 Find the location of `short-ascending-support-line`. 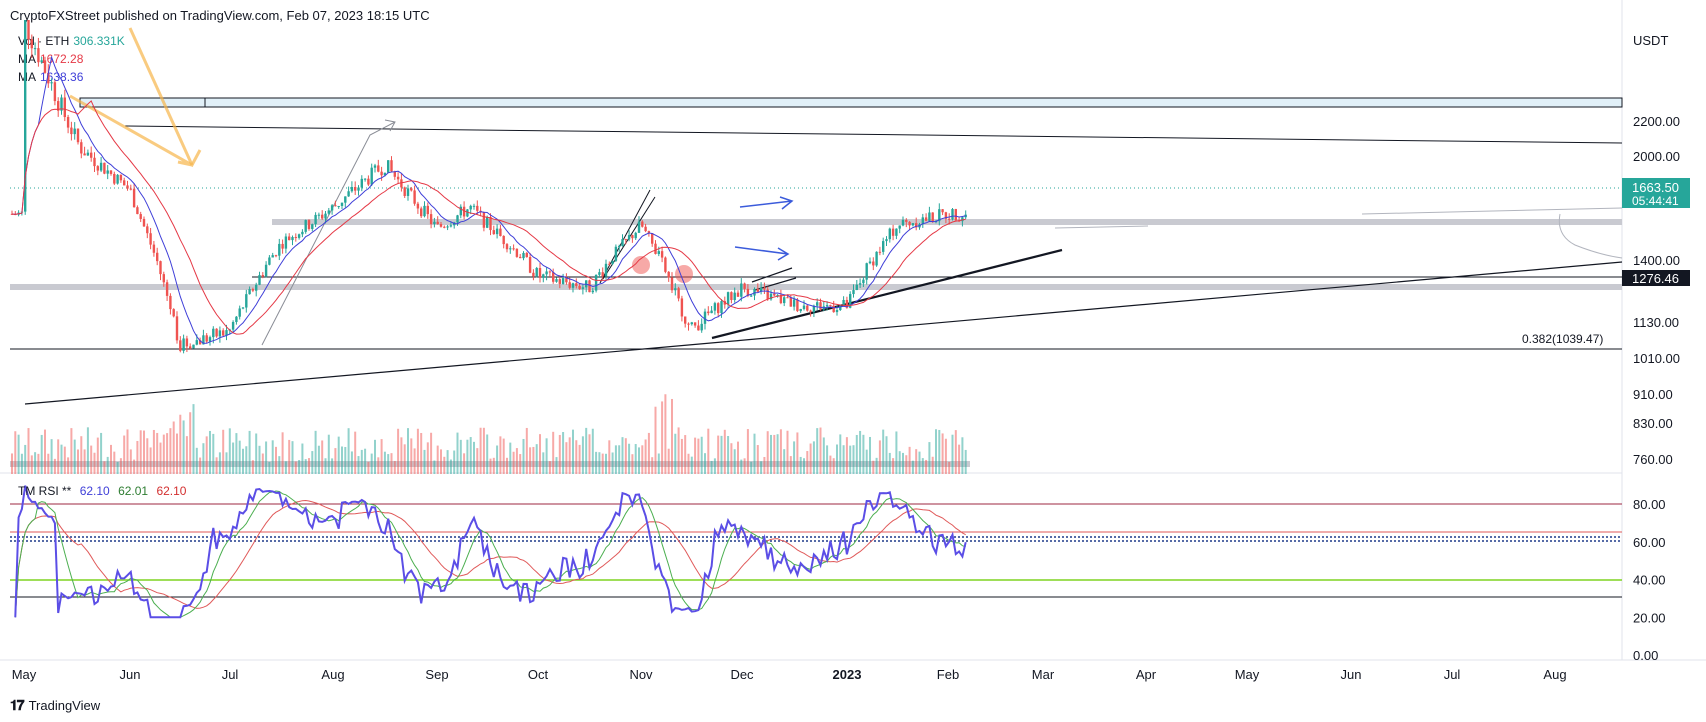

short-ascending-support-line is located at coordinates (887, 294).